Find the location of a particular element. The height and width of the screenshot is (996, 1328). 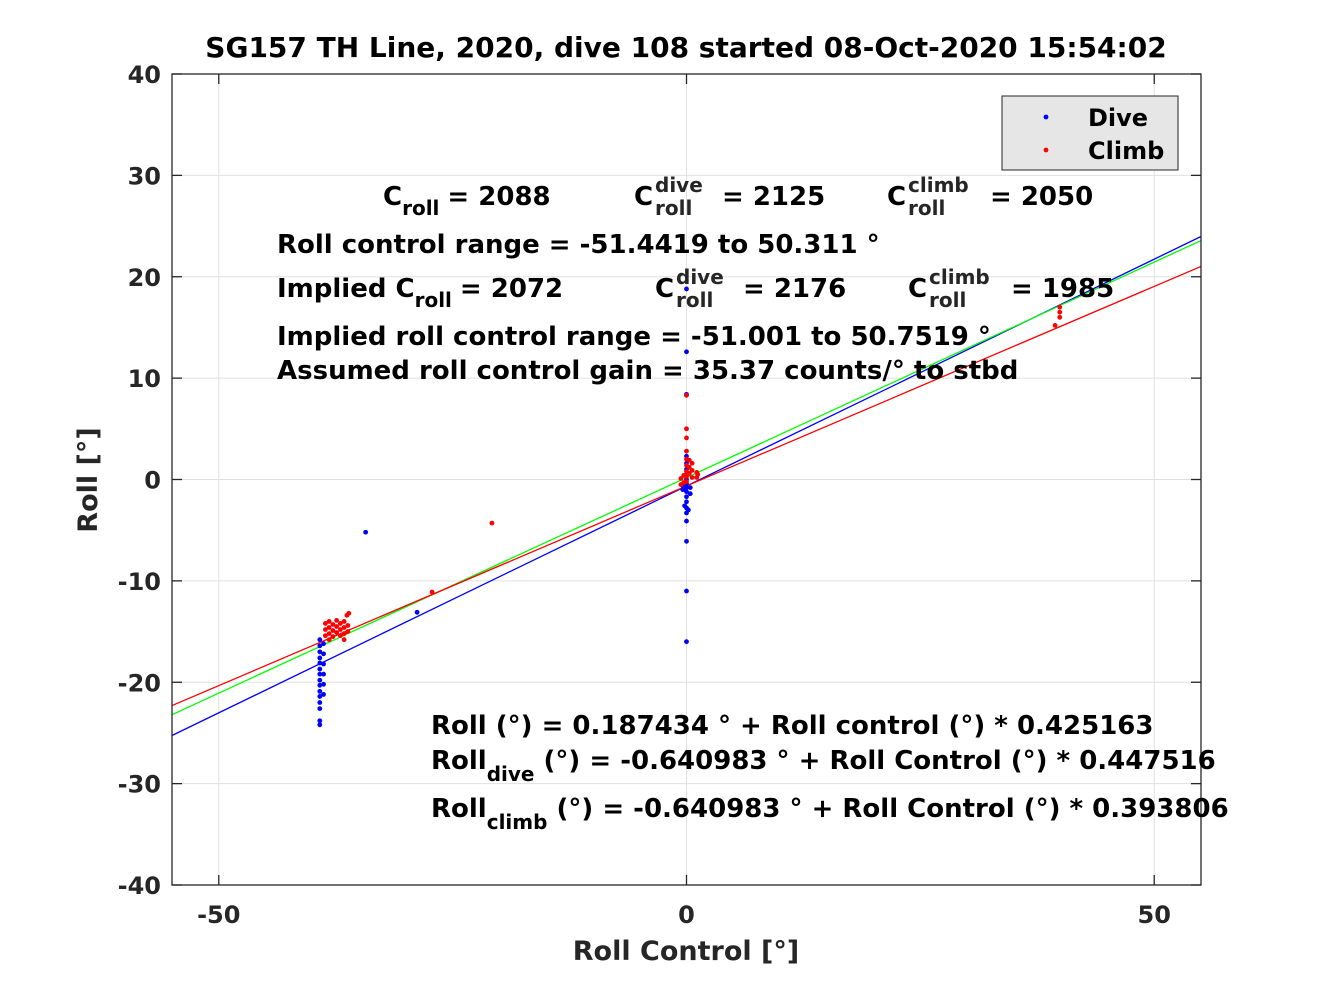

y-tick-label: 10 is located at coordinates (144, 379).